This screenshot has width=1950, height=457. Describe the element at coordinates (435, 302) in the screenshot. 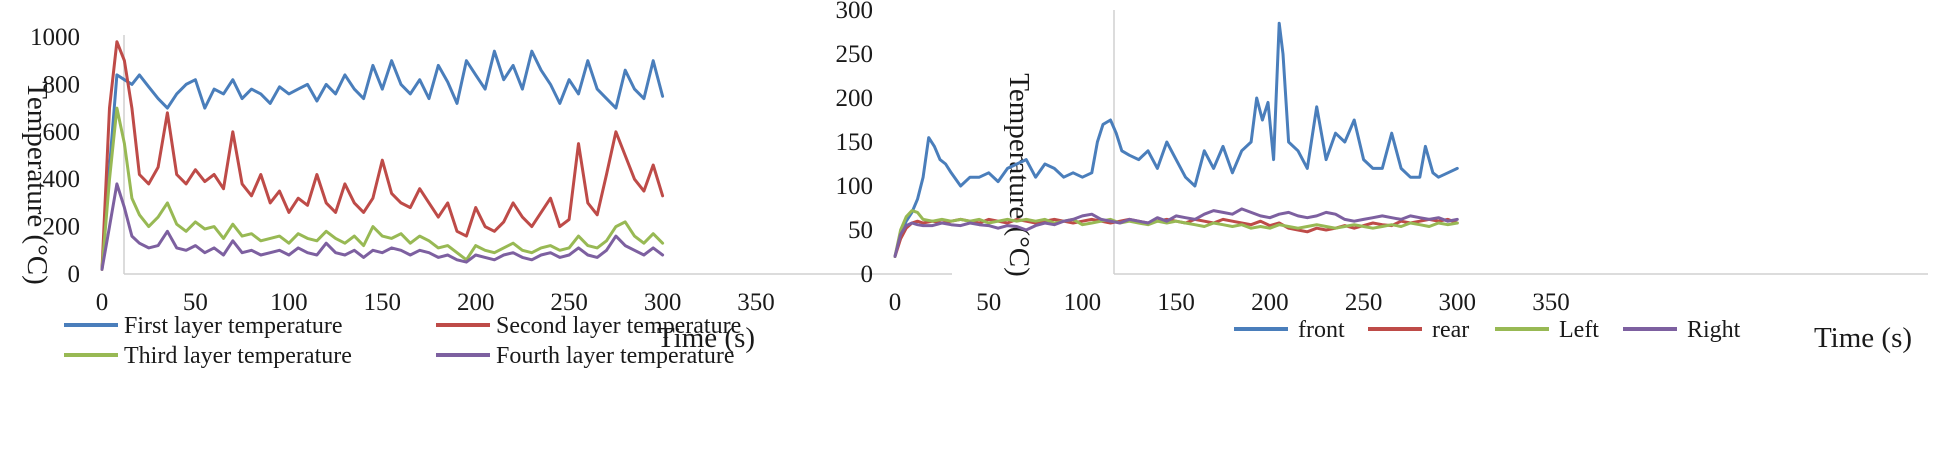

I see `left-x-tick-labels: 0 50 100 150 200 250 300 350` at that location.